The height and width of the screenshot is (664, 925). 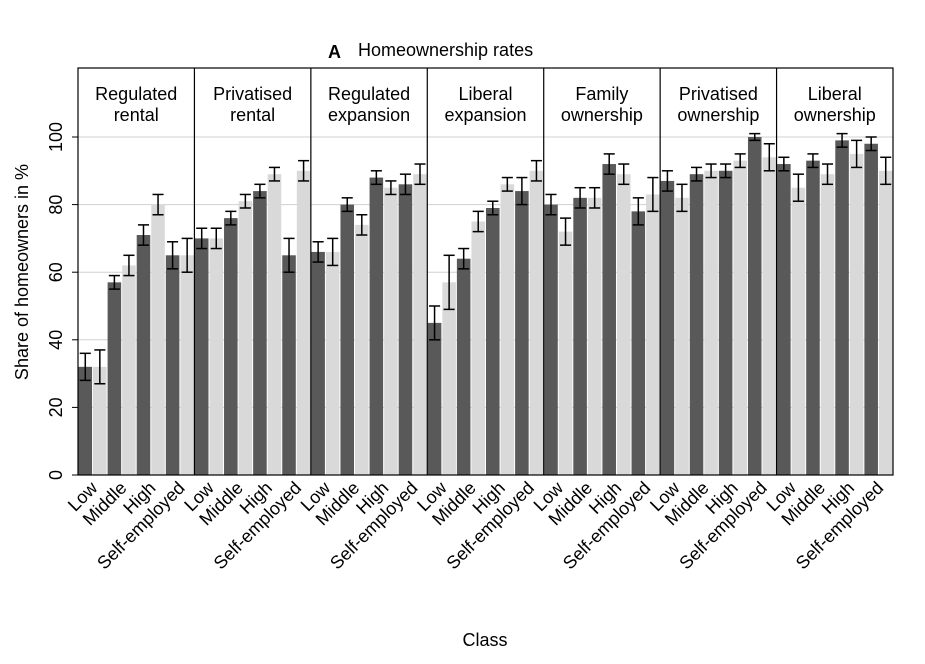 I want to click on y-axis-label: Share of homeowners in %, so click(x=22, y=272).